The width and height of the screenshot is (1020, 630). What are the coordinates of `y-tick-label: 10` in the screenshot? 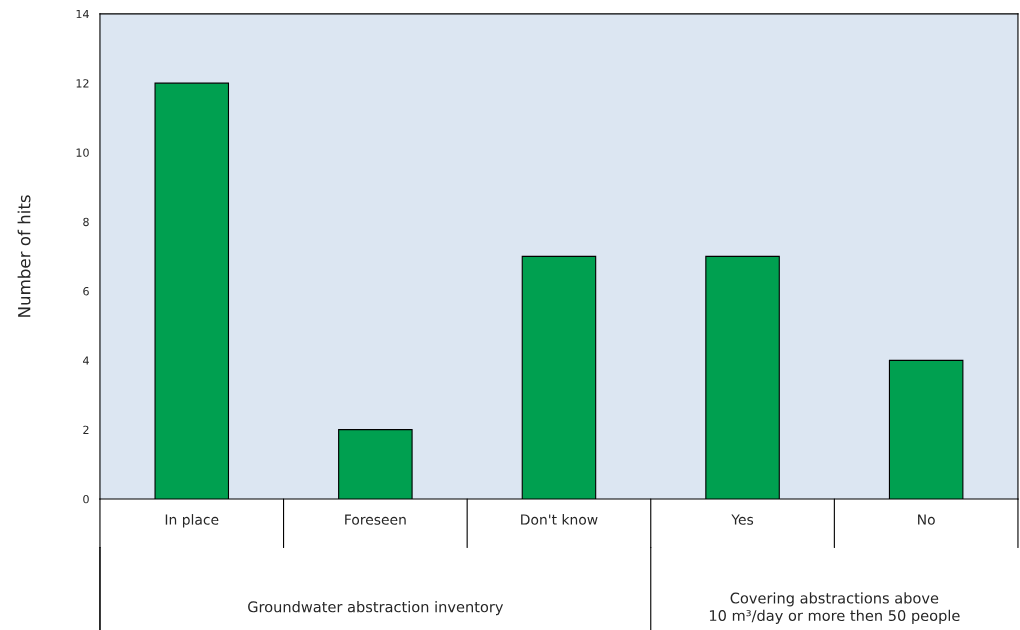 It's located at (82, 152).